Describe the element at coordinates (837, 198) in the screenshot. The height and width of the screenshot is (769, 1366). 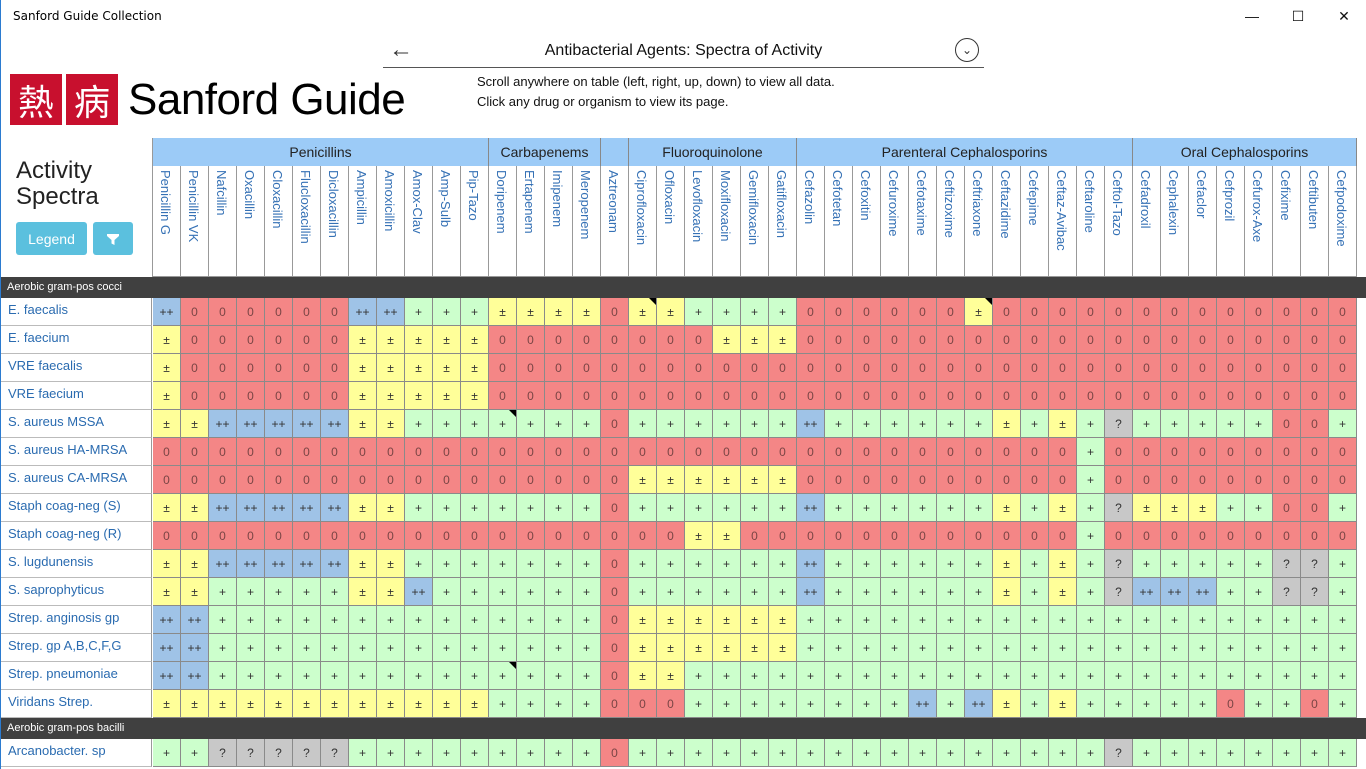
I see `drug-name: Cefotetan` at that location.